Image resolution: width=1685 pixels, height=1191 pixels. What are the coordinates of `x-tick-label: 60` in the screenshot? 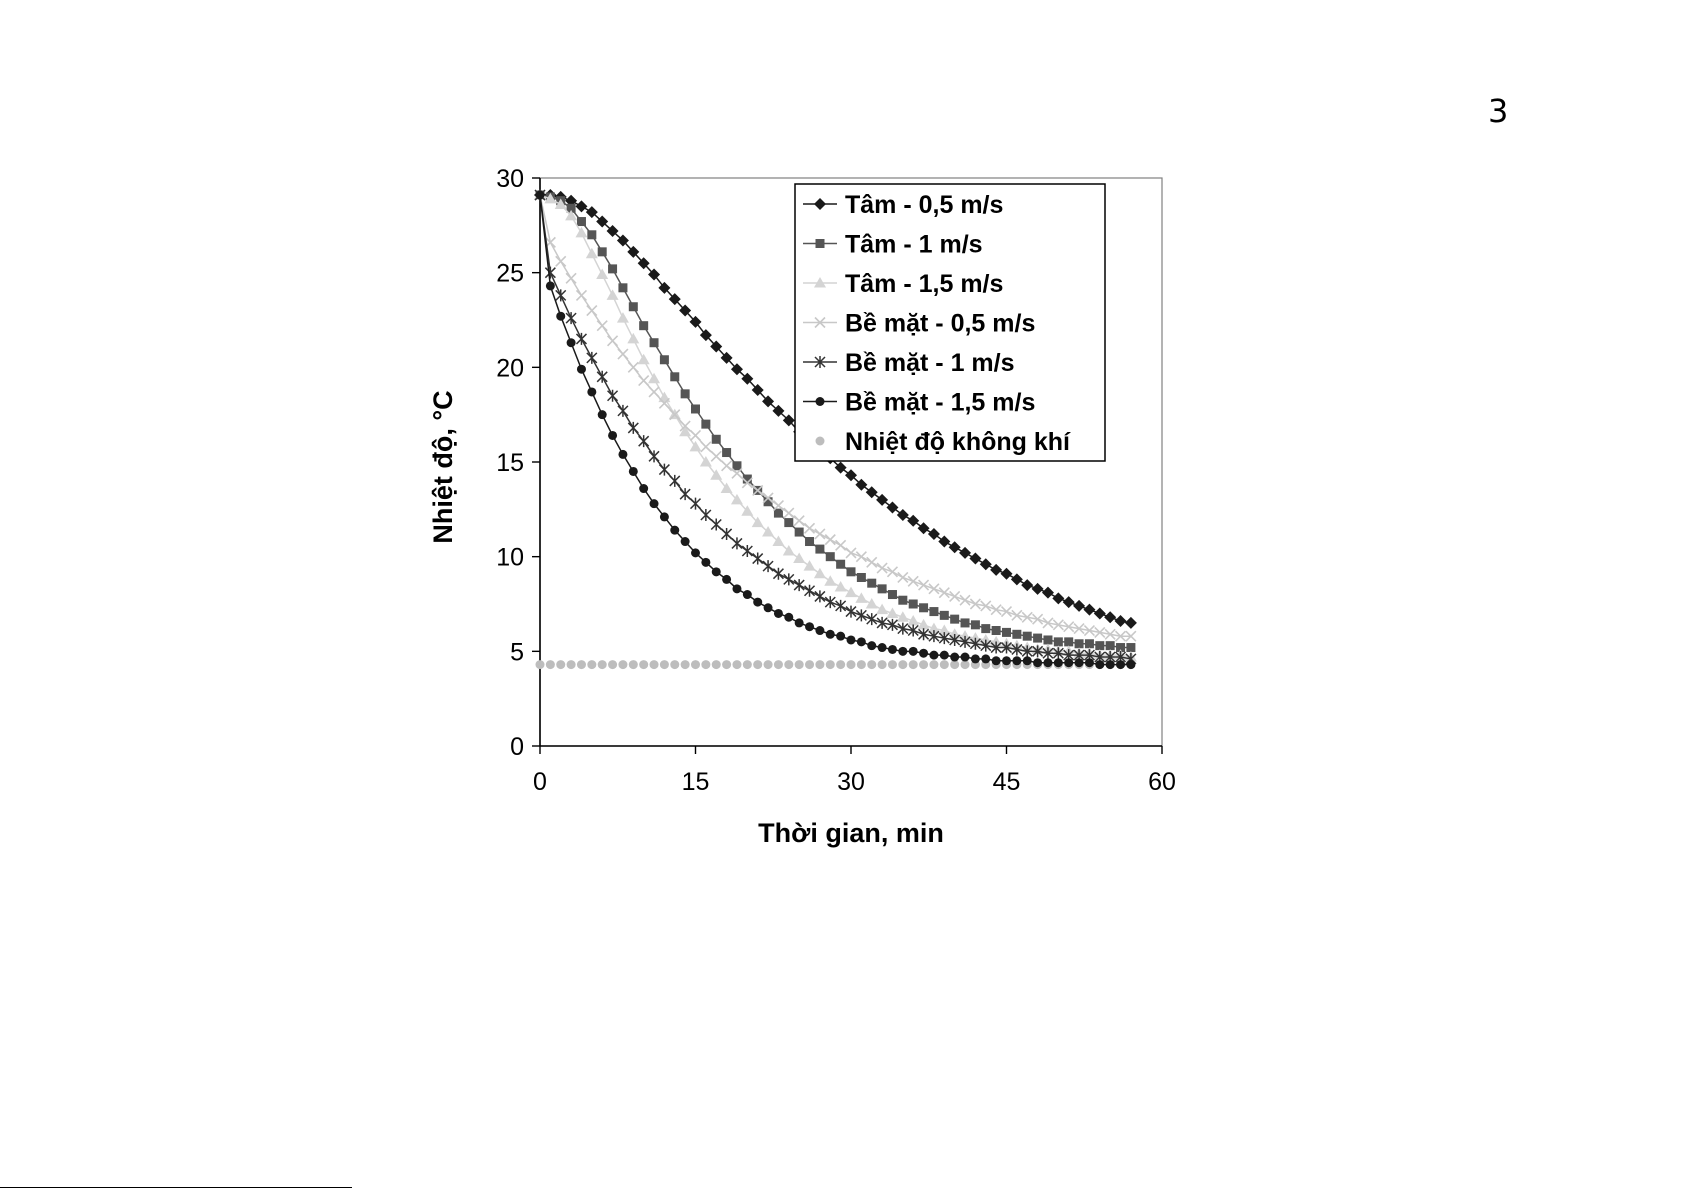 It's located at (1162, 782).